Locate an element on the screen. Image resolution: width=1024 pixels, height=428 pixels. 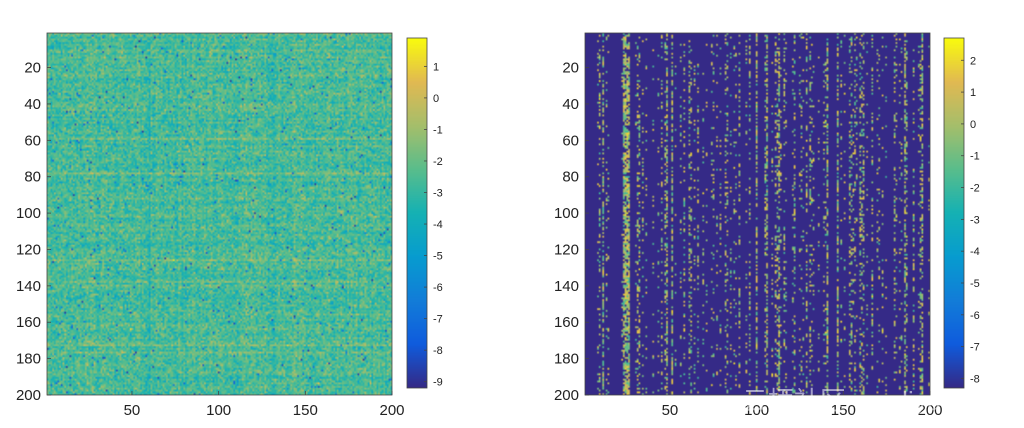
right-colorbar-box is located at coordinates (954, 213).